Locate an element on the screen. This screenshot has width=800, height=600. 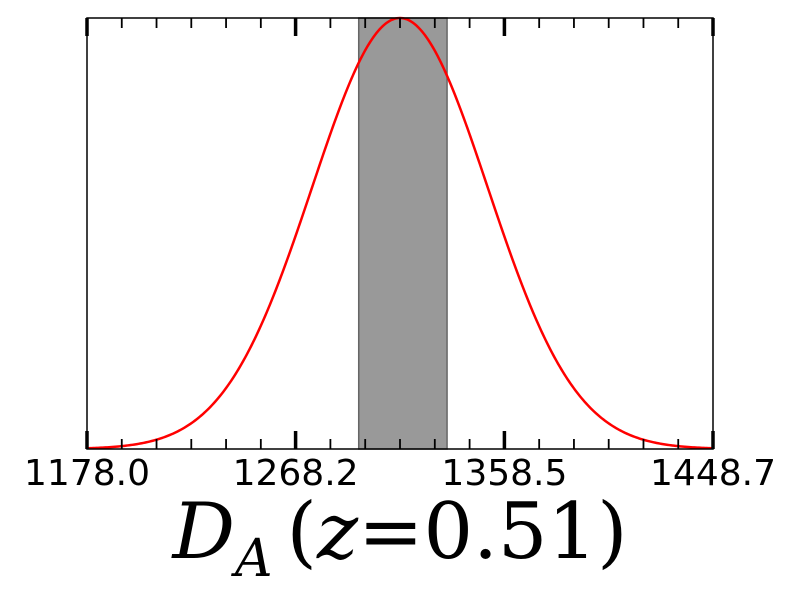
x-tick-label: 1448.7 is located at coordinates (713, 473).